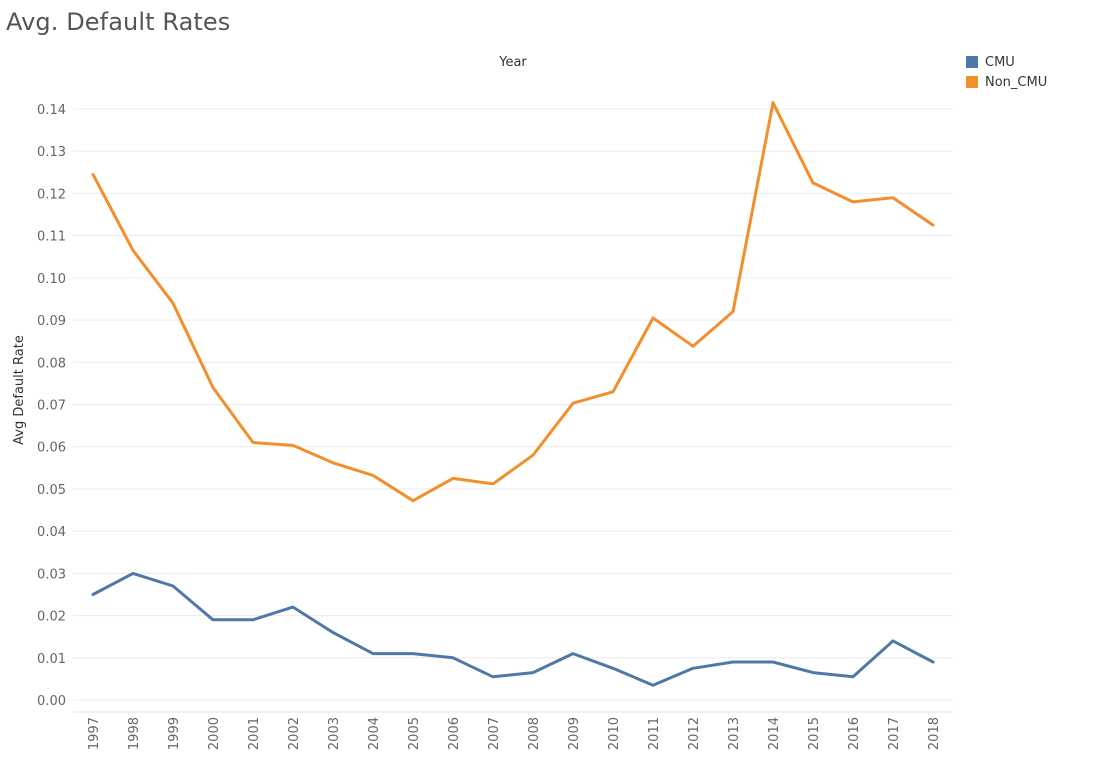 This screenshot has width=1103, height=771. What do you see at coordinates (19, 390) in the screenshot?
I see `y-axis-title: Avg Default Rate` at bounding box center [19, 390].